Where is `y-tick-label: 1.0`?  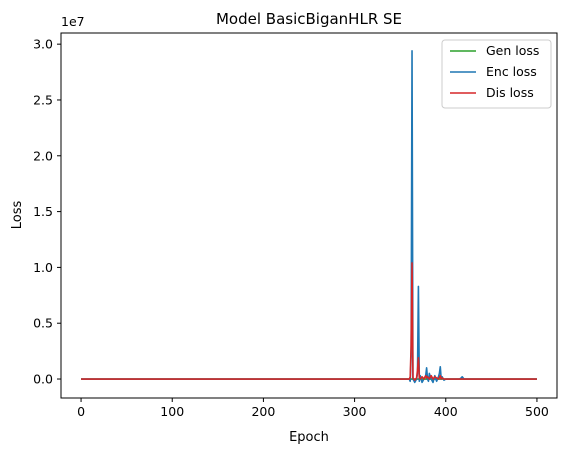 y-tick-label: 1.0 is located at coordinates (43, 267).